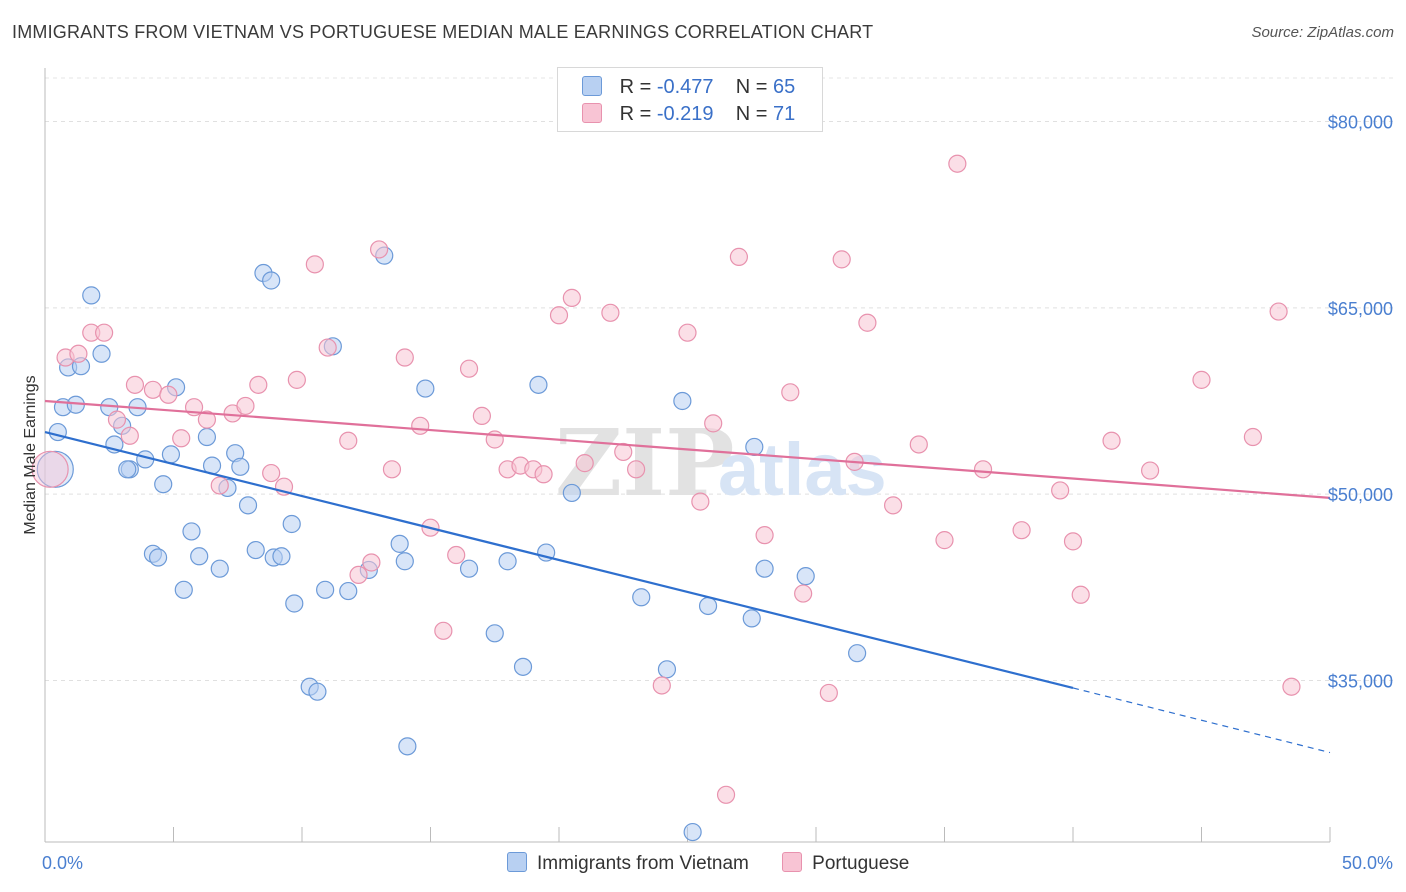  I want to click on series-legend: Immigrants from Vietnam Portuguese, so click(722, 863).